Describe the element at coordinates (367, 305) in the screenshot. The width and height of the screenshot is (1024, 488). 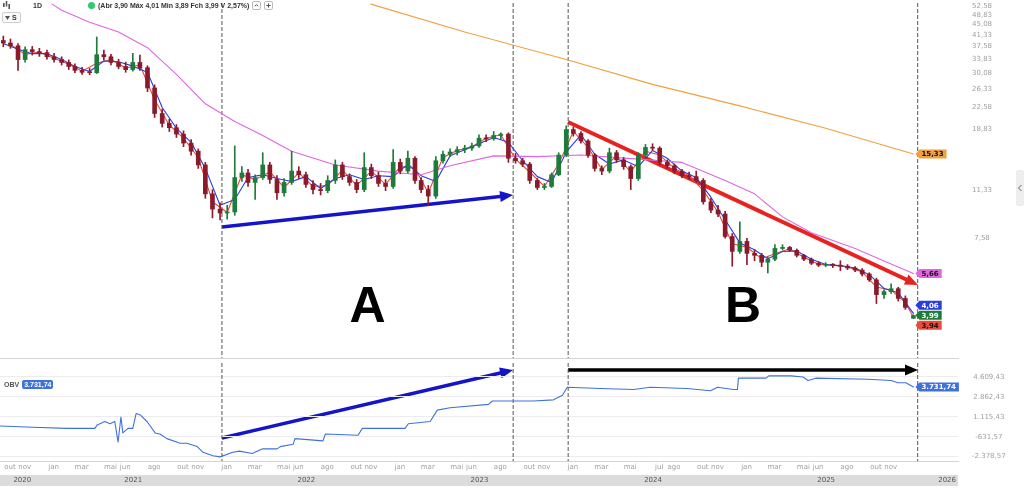
I see `annotation: A` at that location.